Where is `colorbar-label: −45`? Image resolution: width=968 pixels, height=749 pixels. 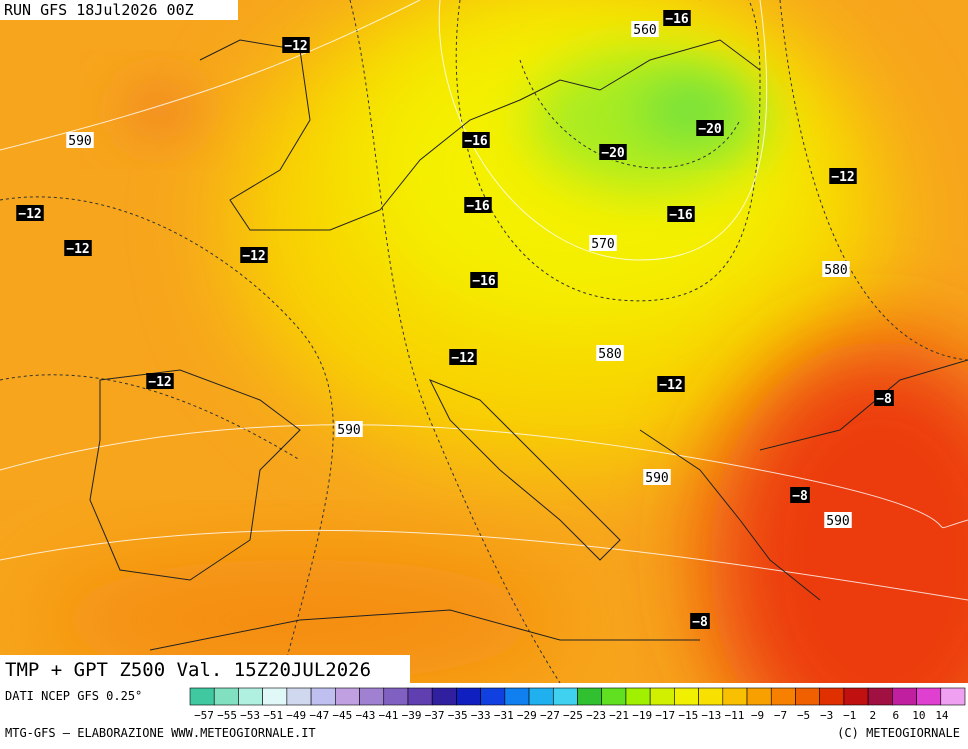 colorbar-label: −45 is located at coordinates (342, 715).